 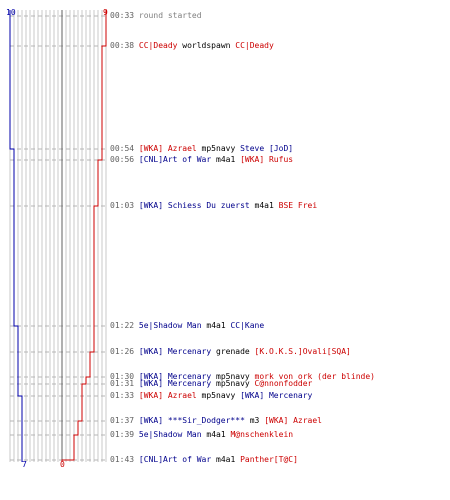 I want to click on red-end-count: 0, so click(x=62, y=464).